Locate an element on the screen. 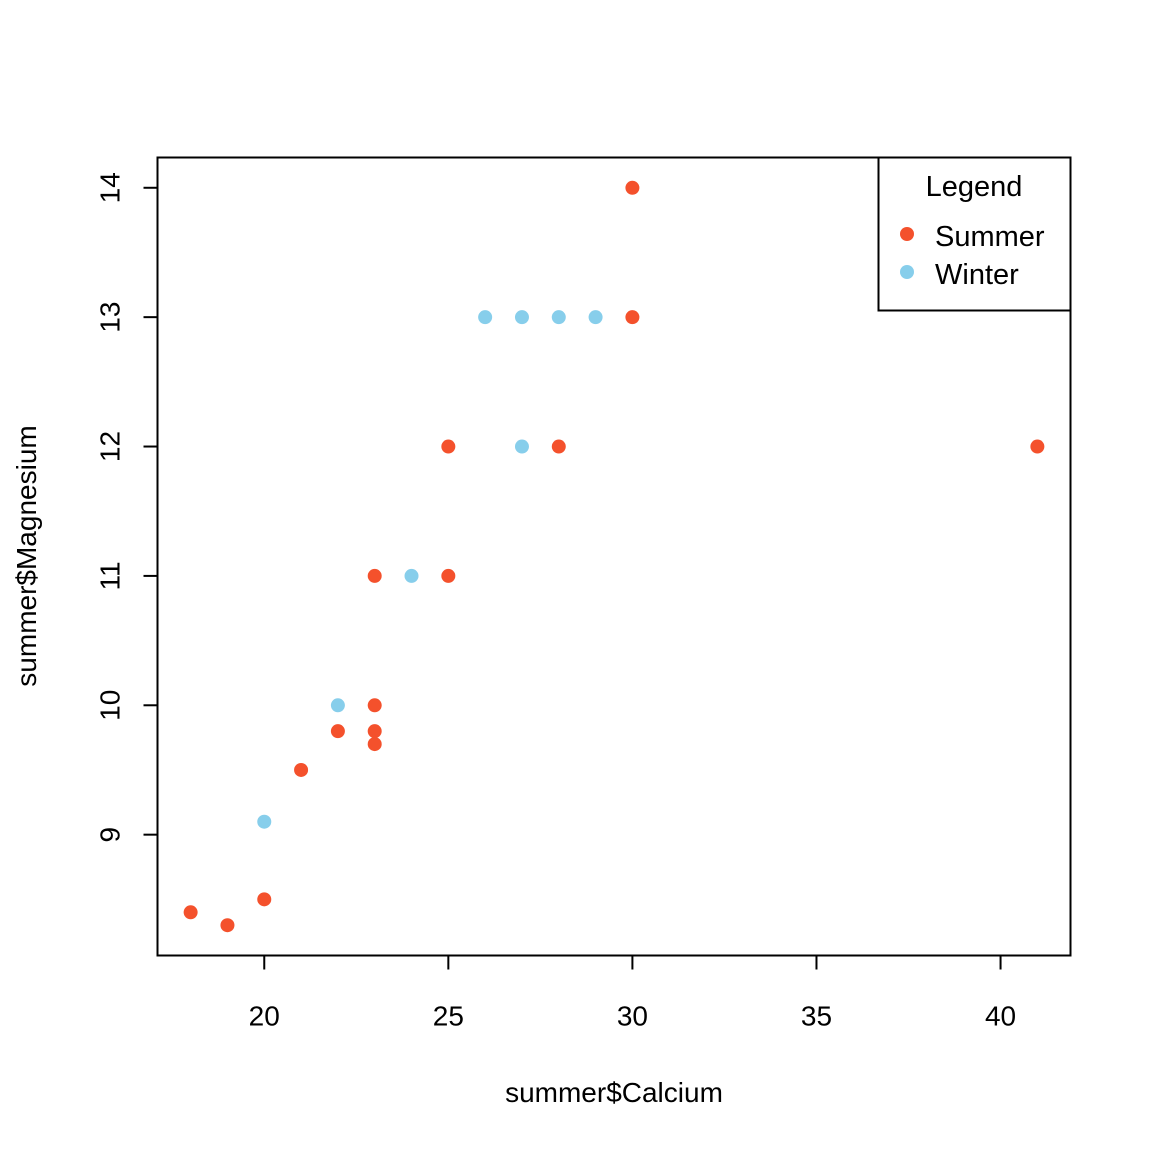 The image size is (1152, 1152). x-tick-label: 30 is located at coordinates (632, 1016).